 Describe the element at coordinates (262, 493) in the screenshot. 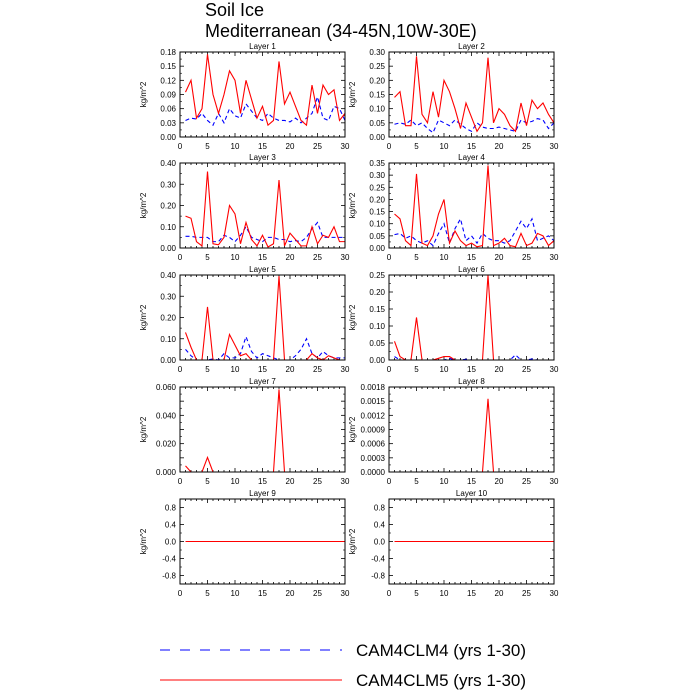

I see `panel-title: Layer 9` at that location.